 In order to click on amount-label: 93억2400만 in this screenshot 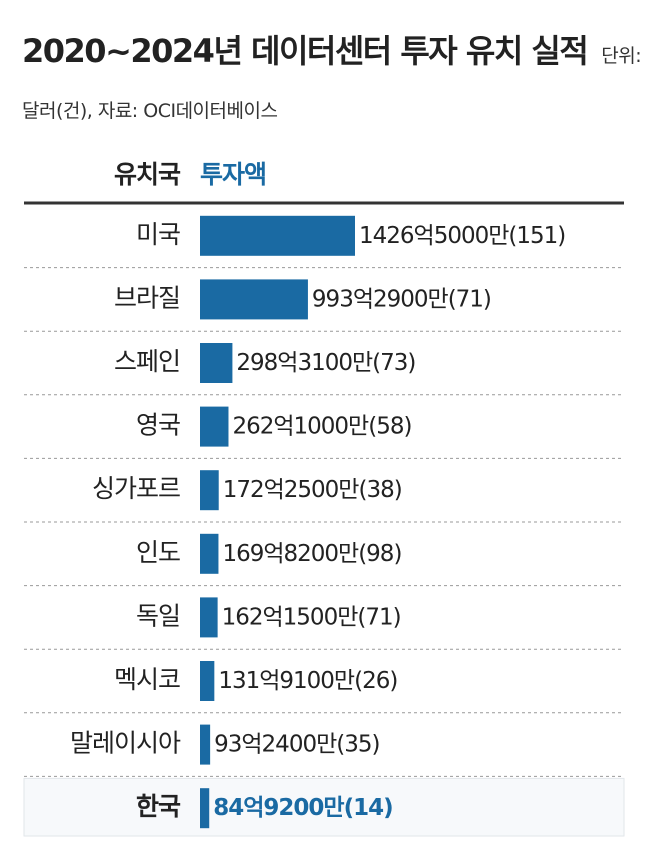, I will do `click(275, 744)`.